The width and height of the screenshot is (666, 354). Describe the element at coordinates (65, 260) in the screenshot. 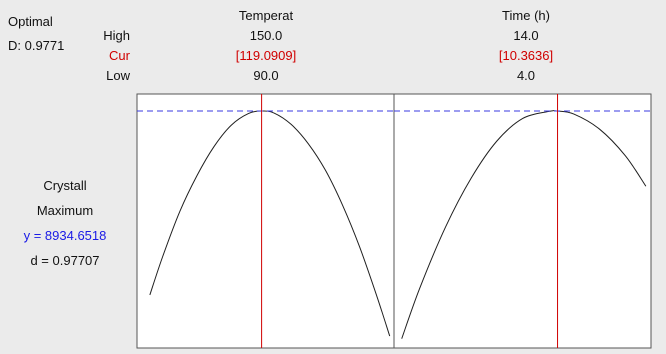

I see `response-d-value: d = 0.97707` at that location.